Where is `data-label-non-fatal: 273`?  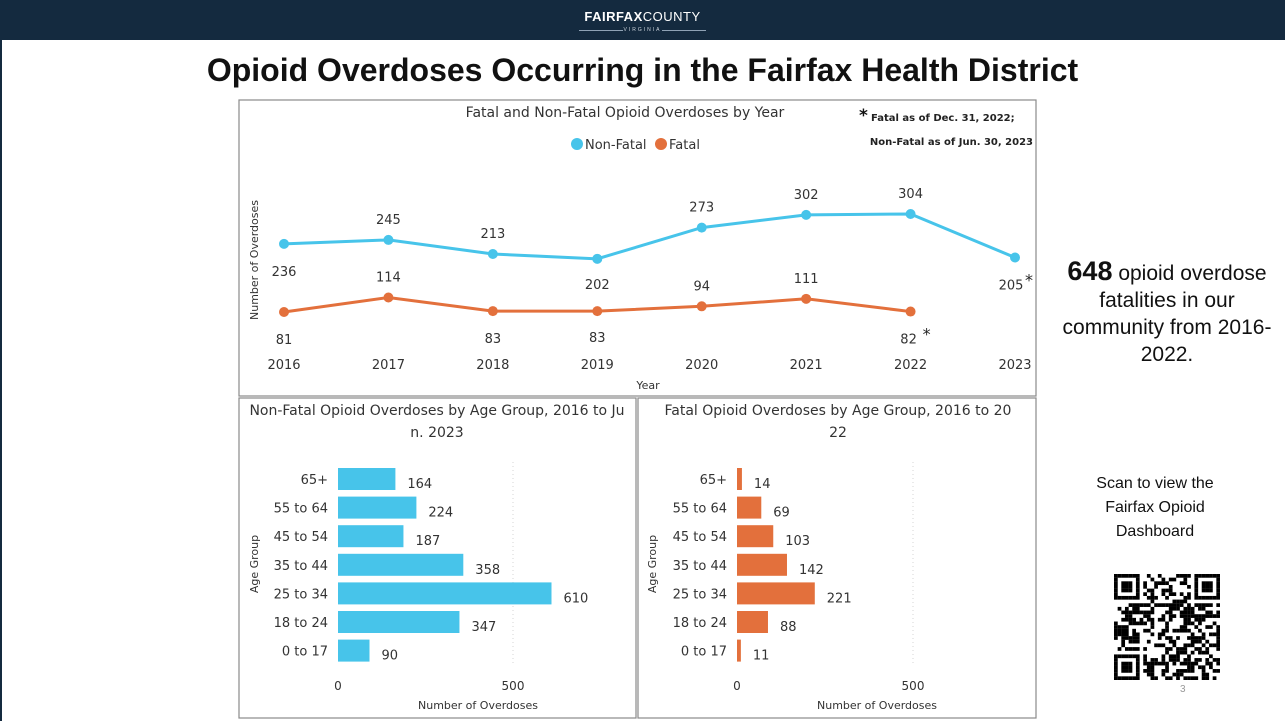
data-label-non-fatal: 273 is located at coordinates (701, 208).